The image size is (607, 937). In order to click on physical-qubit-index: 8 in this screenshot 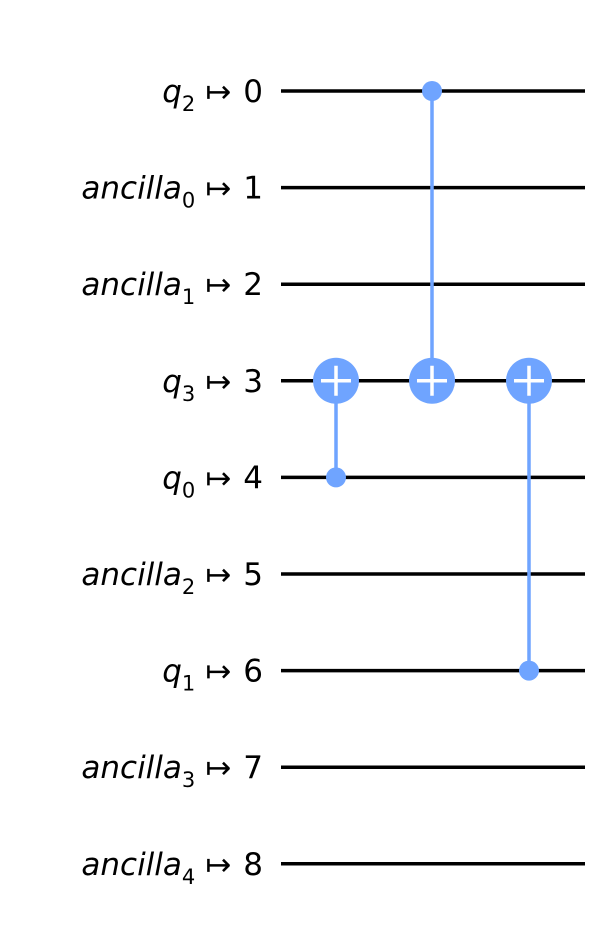, I will do `click(253, 865)`.